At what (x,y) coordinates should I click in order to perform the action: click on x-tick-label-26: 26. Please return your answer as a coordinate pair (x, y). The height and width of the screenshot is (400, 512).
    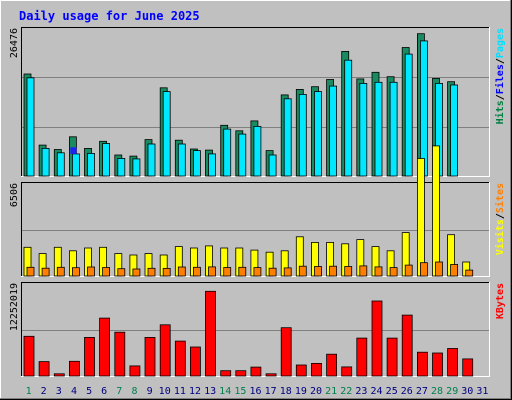
    Looking at the image, I should click on (407, 391).